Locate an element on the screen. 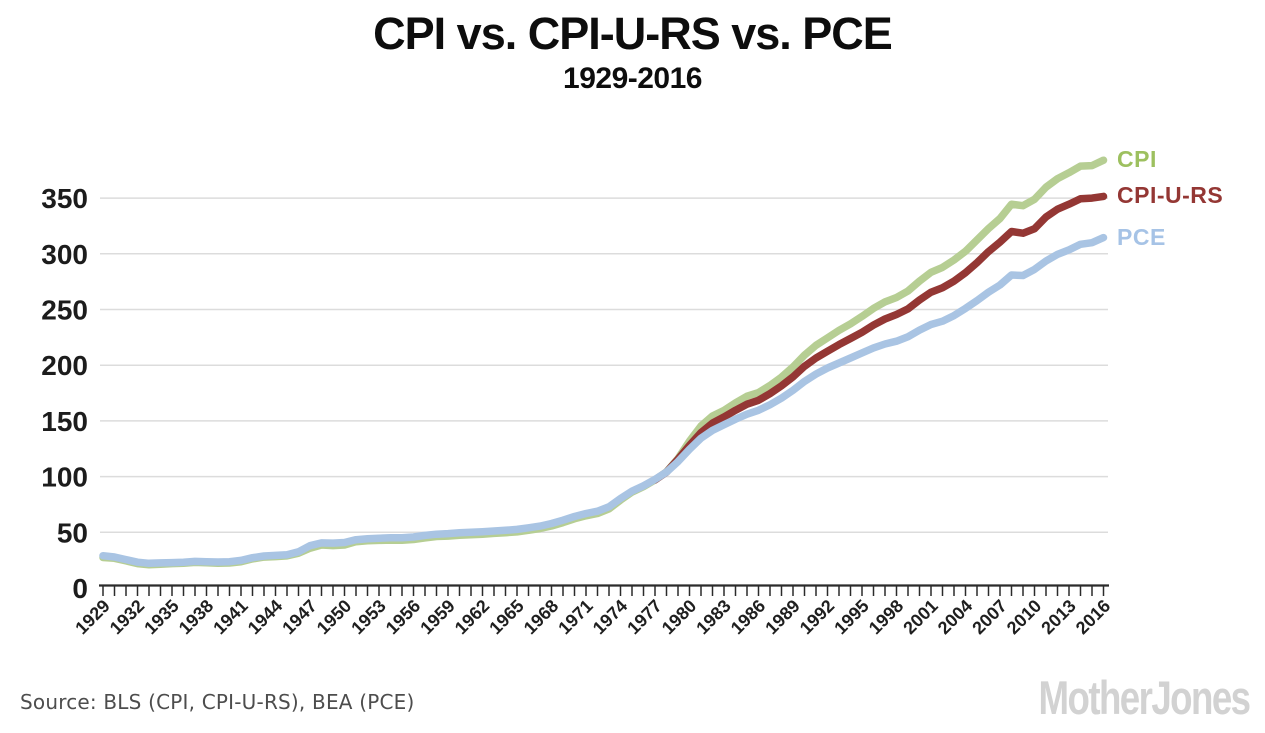 The height and width of the screenshot is (733, 1265). x-tick-label-1956: 1956 is located at coordinates (403, 617).